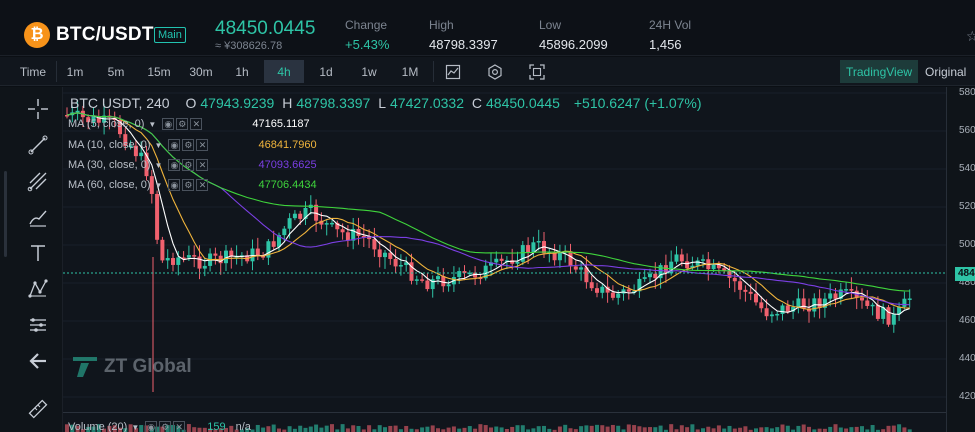 This screenshot has width=975, height=432. I want to click on time-button: Time, so click(33, 71).